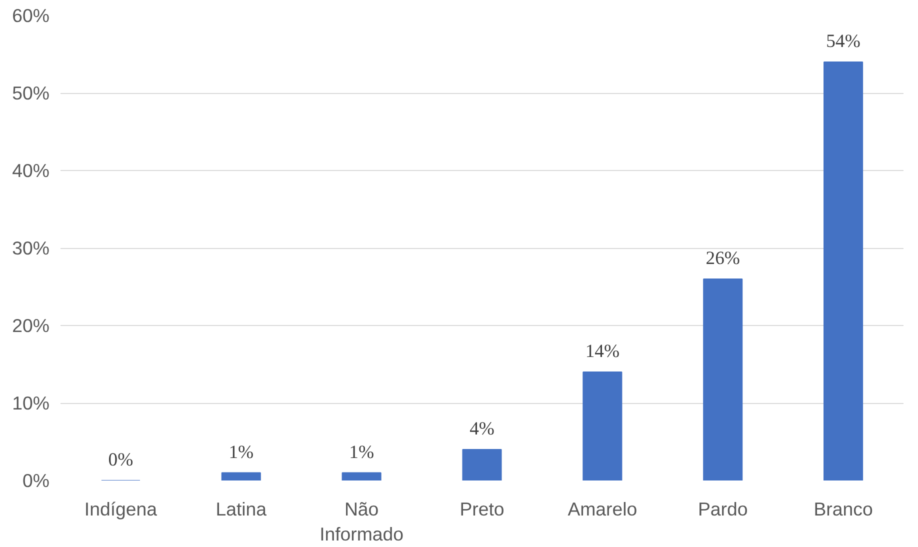  What do you see at coordinates (31, 325) in the screenshot?
I see `y-tick-label: 20%` at bounding box center [31, 325].